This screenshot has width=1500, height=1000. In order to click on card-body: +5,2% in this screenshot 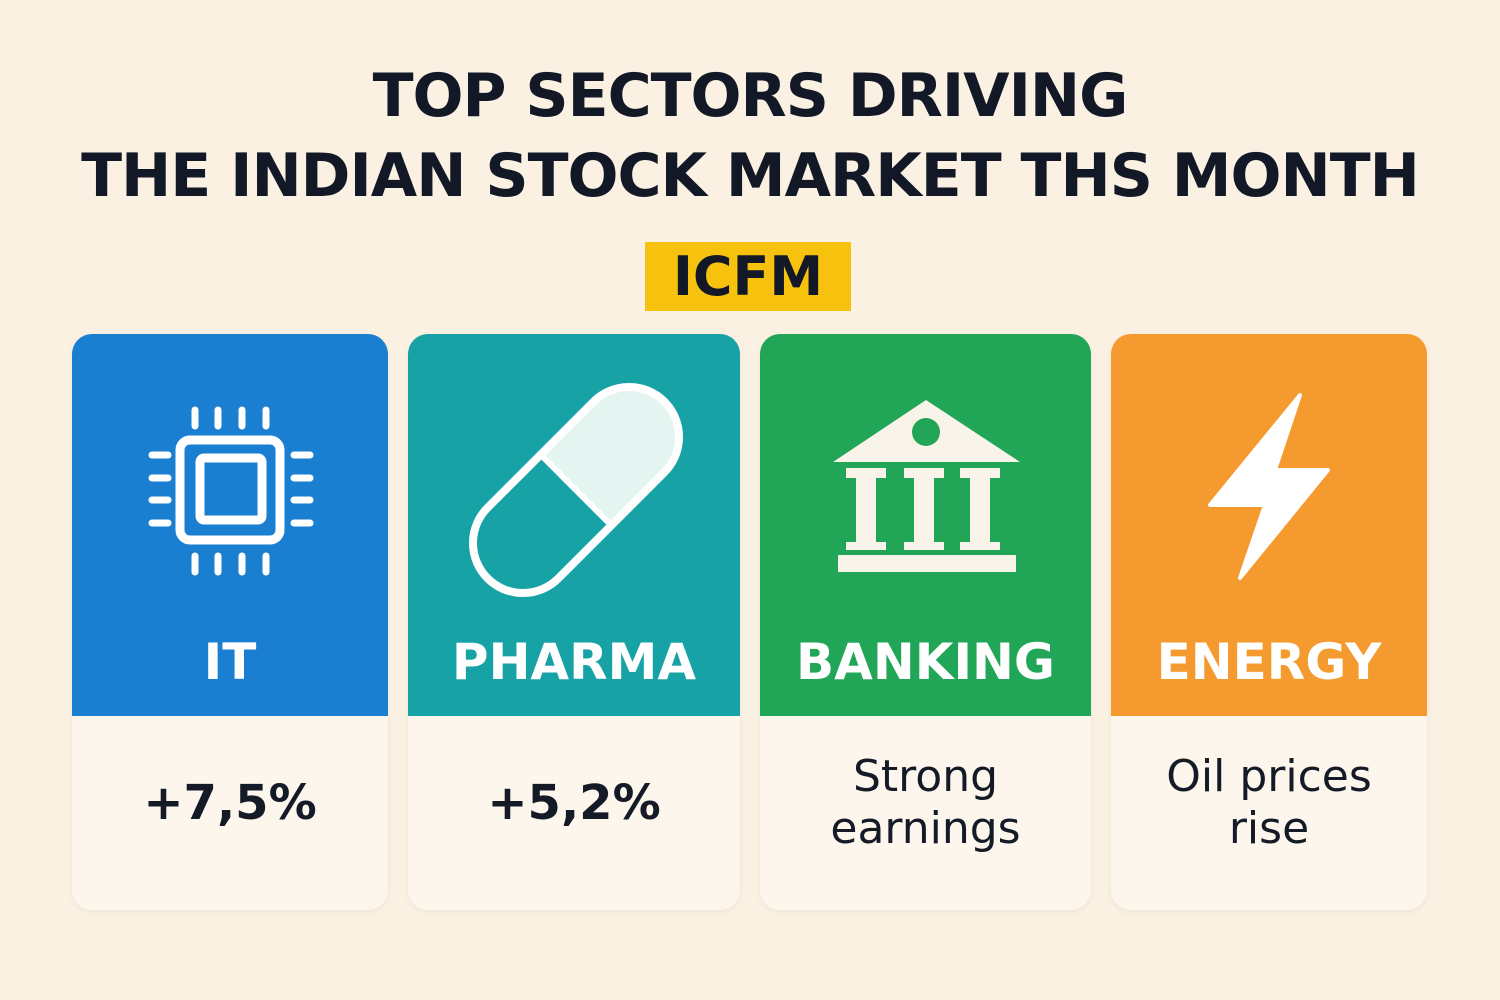, I will do `click(574, 813)`.